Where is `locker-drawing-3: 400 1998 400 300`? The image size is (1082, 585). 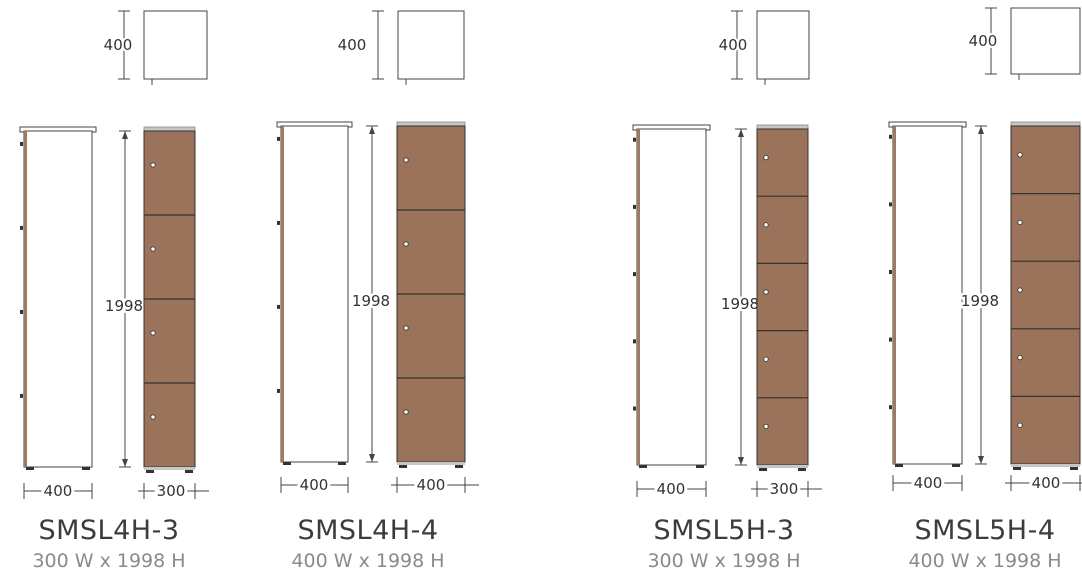 locker-drawing-3: 400 1998 400 300 is located at coordinates (727, 255).